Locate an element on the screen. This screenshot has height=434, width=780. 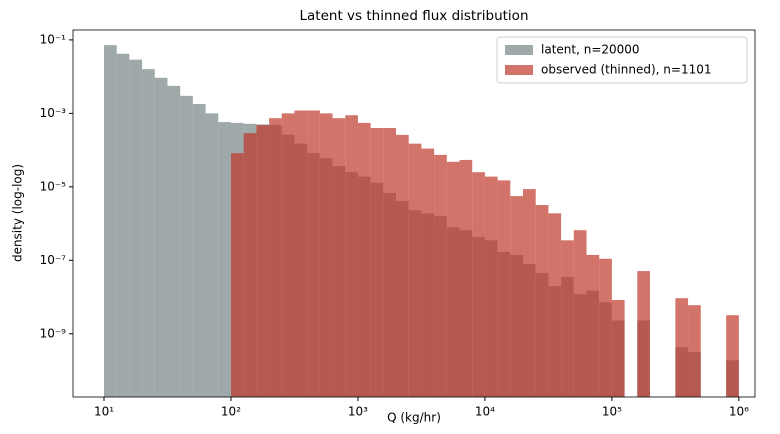
x-tick-label: 10² is located at coordinates (231, 412).